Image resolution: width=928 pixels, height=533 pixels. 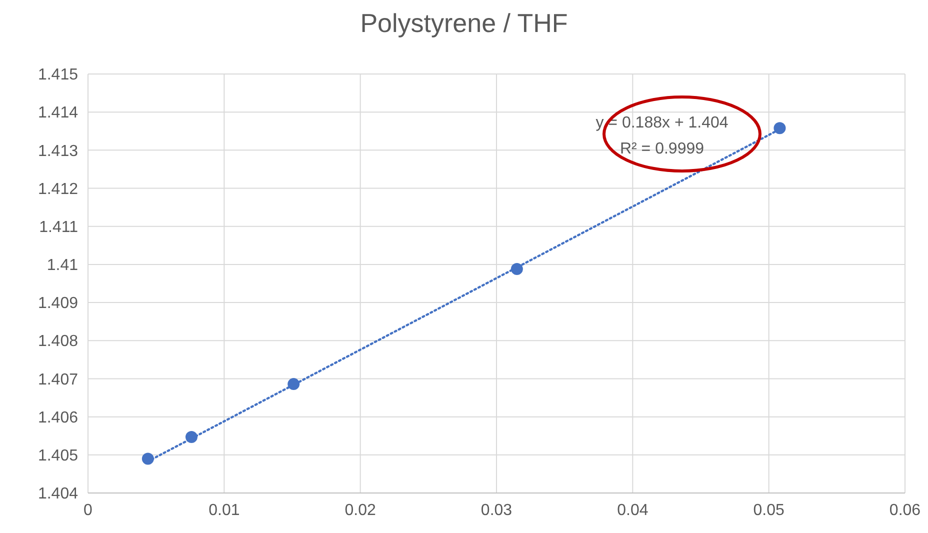 I want to click on x-tick-label: 0.01, so click(x=224, y=510).